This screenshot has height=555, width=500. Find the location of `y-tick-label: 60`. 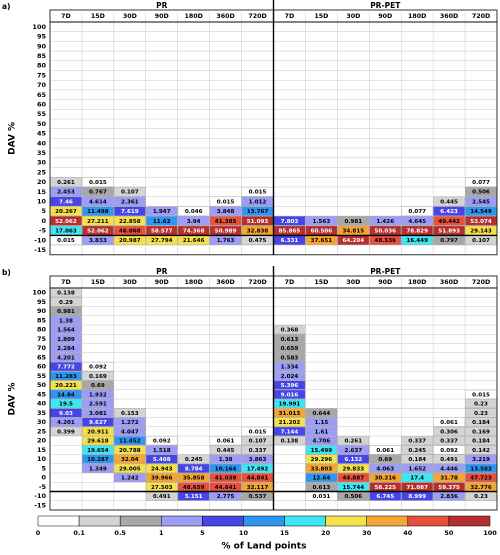

y-tick-label: 60 is located at coordinates (42, 104).